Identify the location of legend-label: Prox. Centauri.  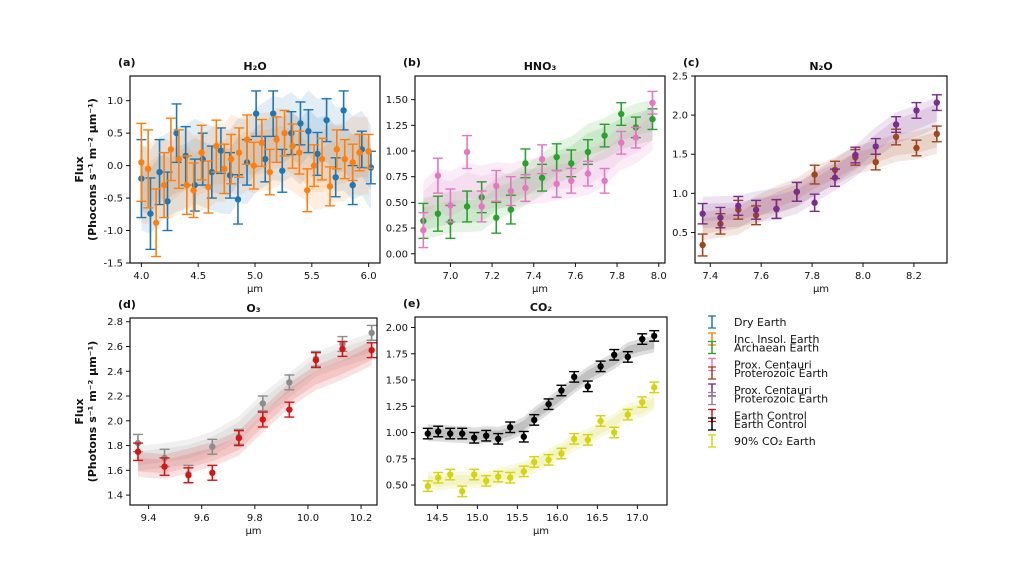
(773, 390).